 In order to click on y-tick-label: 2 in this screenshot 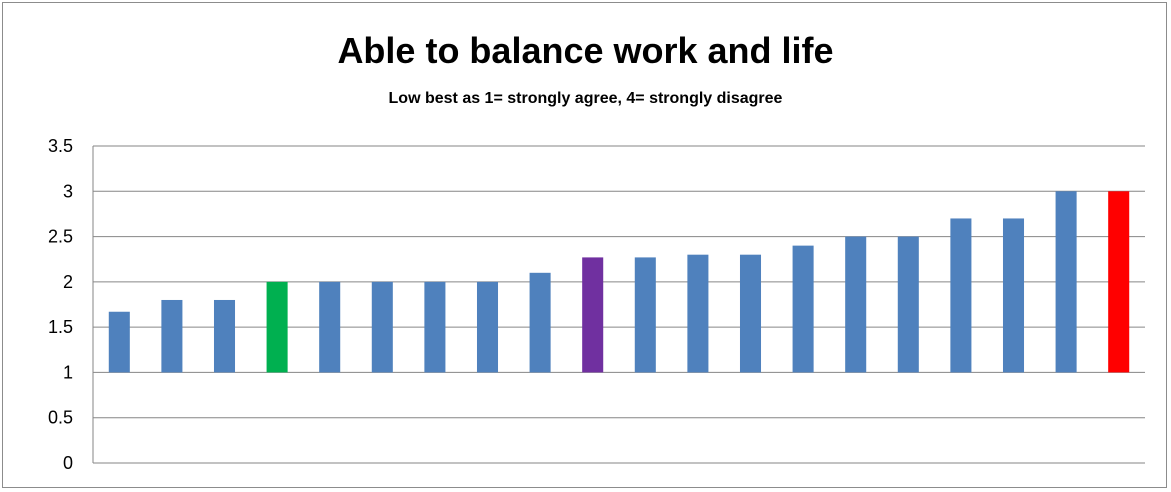, I will do `click(68, 282)`.